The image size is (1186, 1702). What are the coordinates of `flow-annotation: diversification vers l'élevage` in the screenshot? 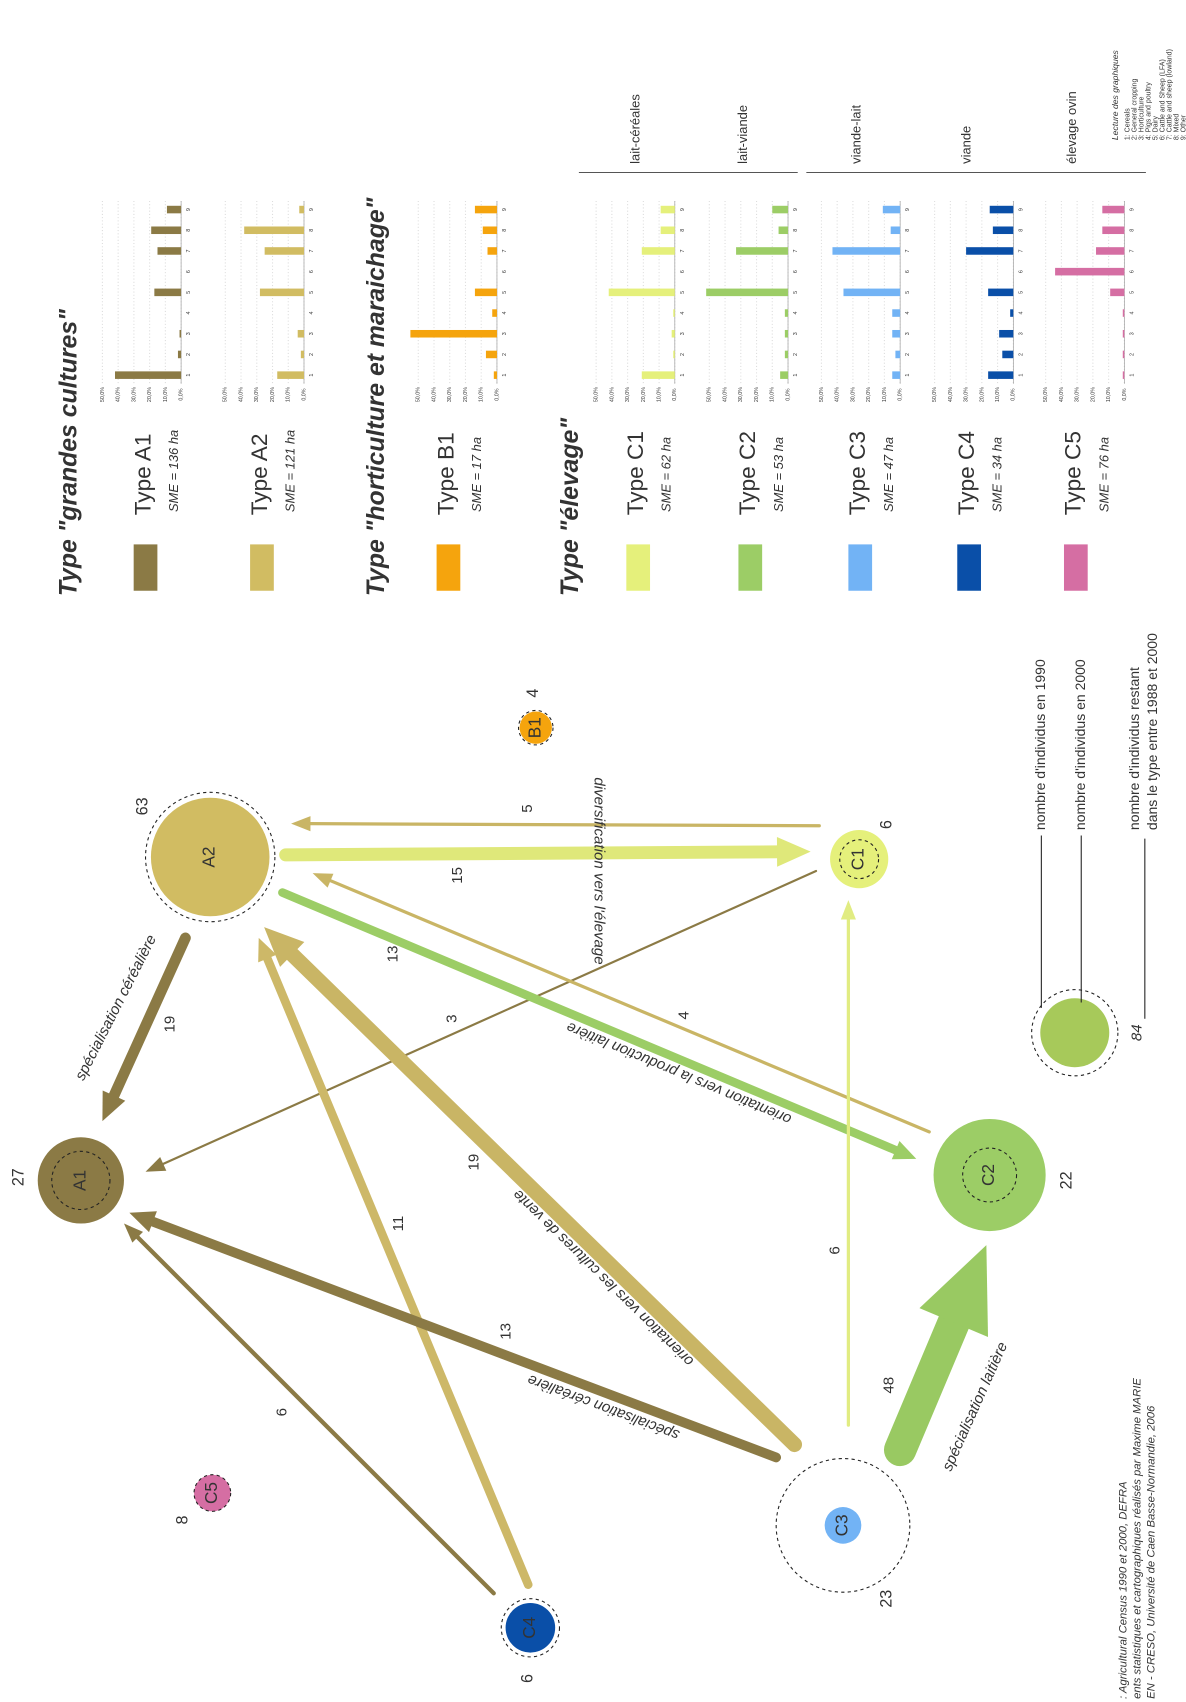 It's located at (598, 870).